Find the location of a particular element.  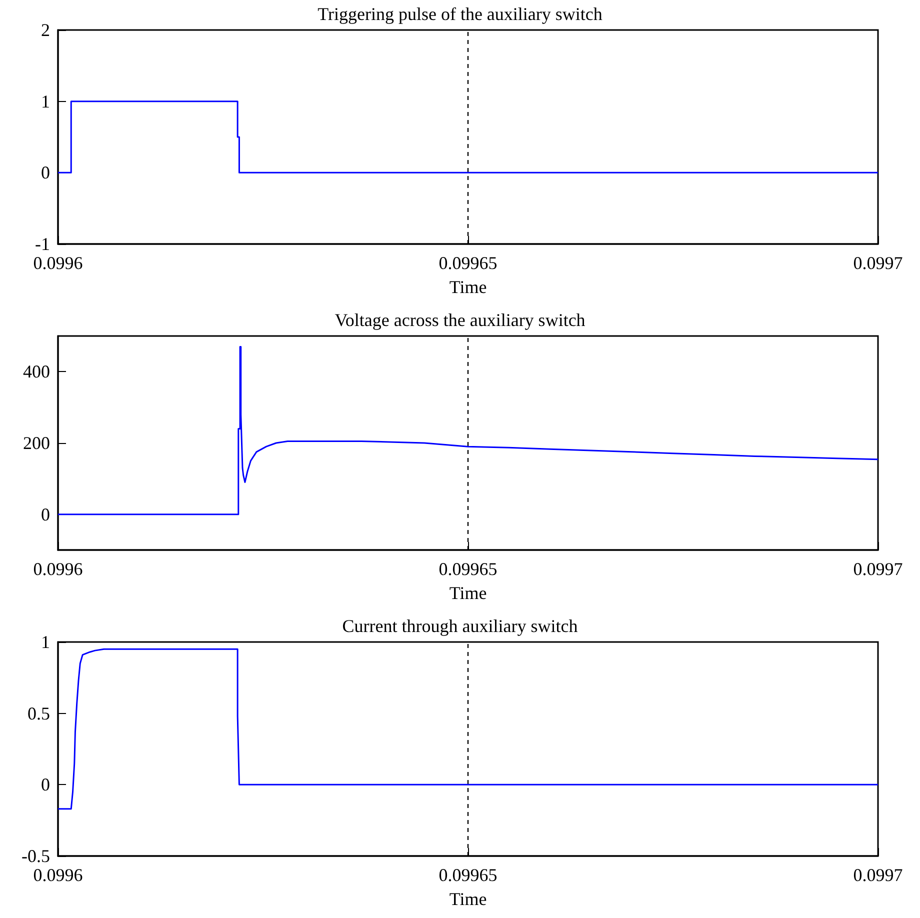

y-tick-label: 200 is located at coordinates (36, 443).